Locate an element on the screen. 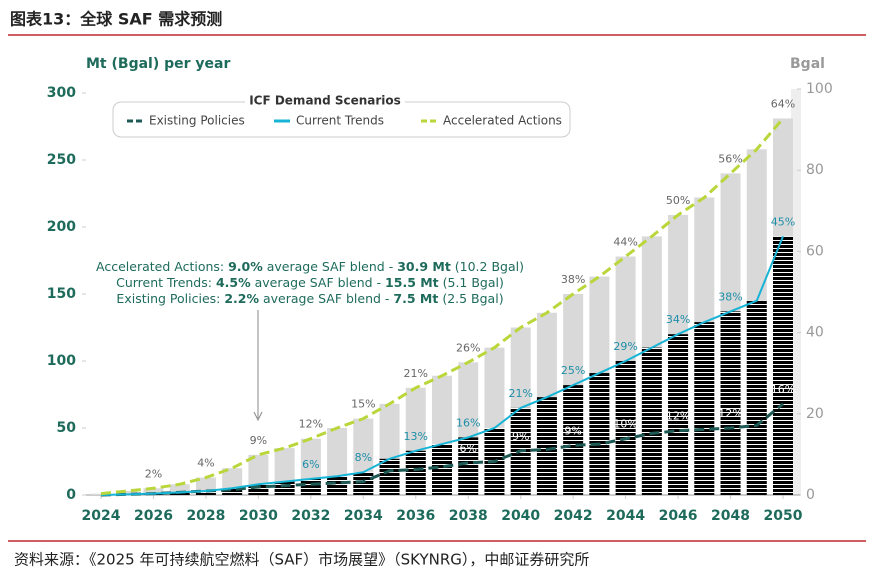 This screenshot has height=574, width=873. x-tick-label: 2048 is located at coordinates (730, 516).